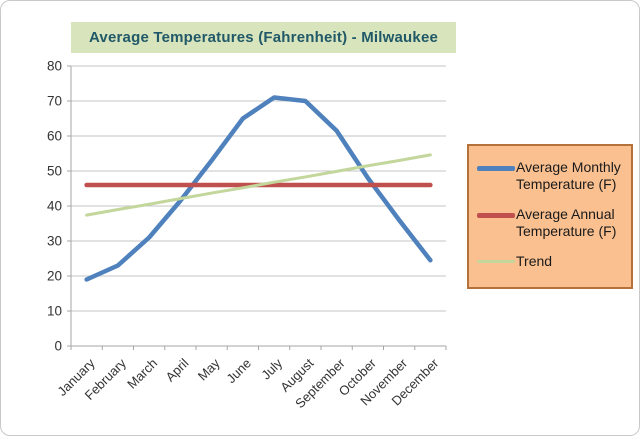 This screenshot has height=436, width=640. What do you see at coordinates (54, 136) in the screenshot?
I see `y-tick-label: 60` at bounding box center [54, 136].